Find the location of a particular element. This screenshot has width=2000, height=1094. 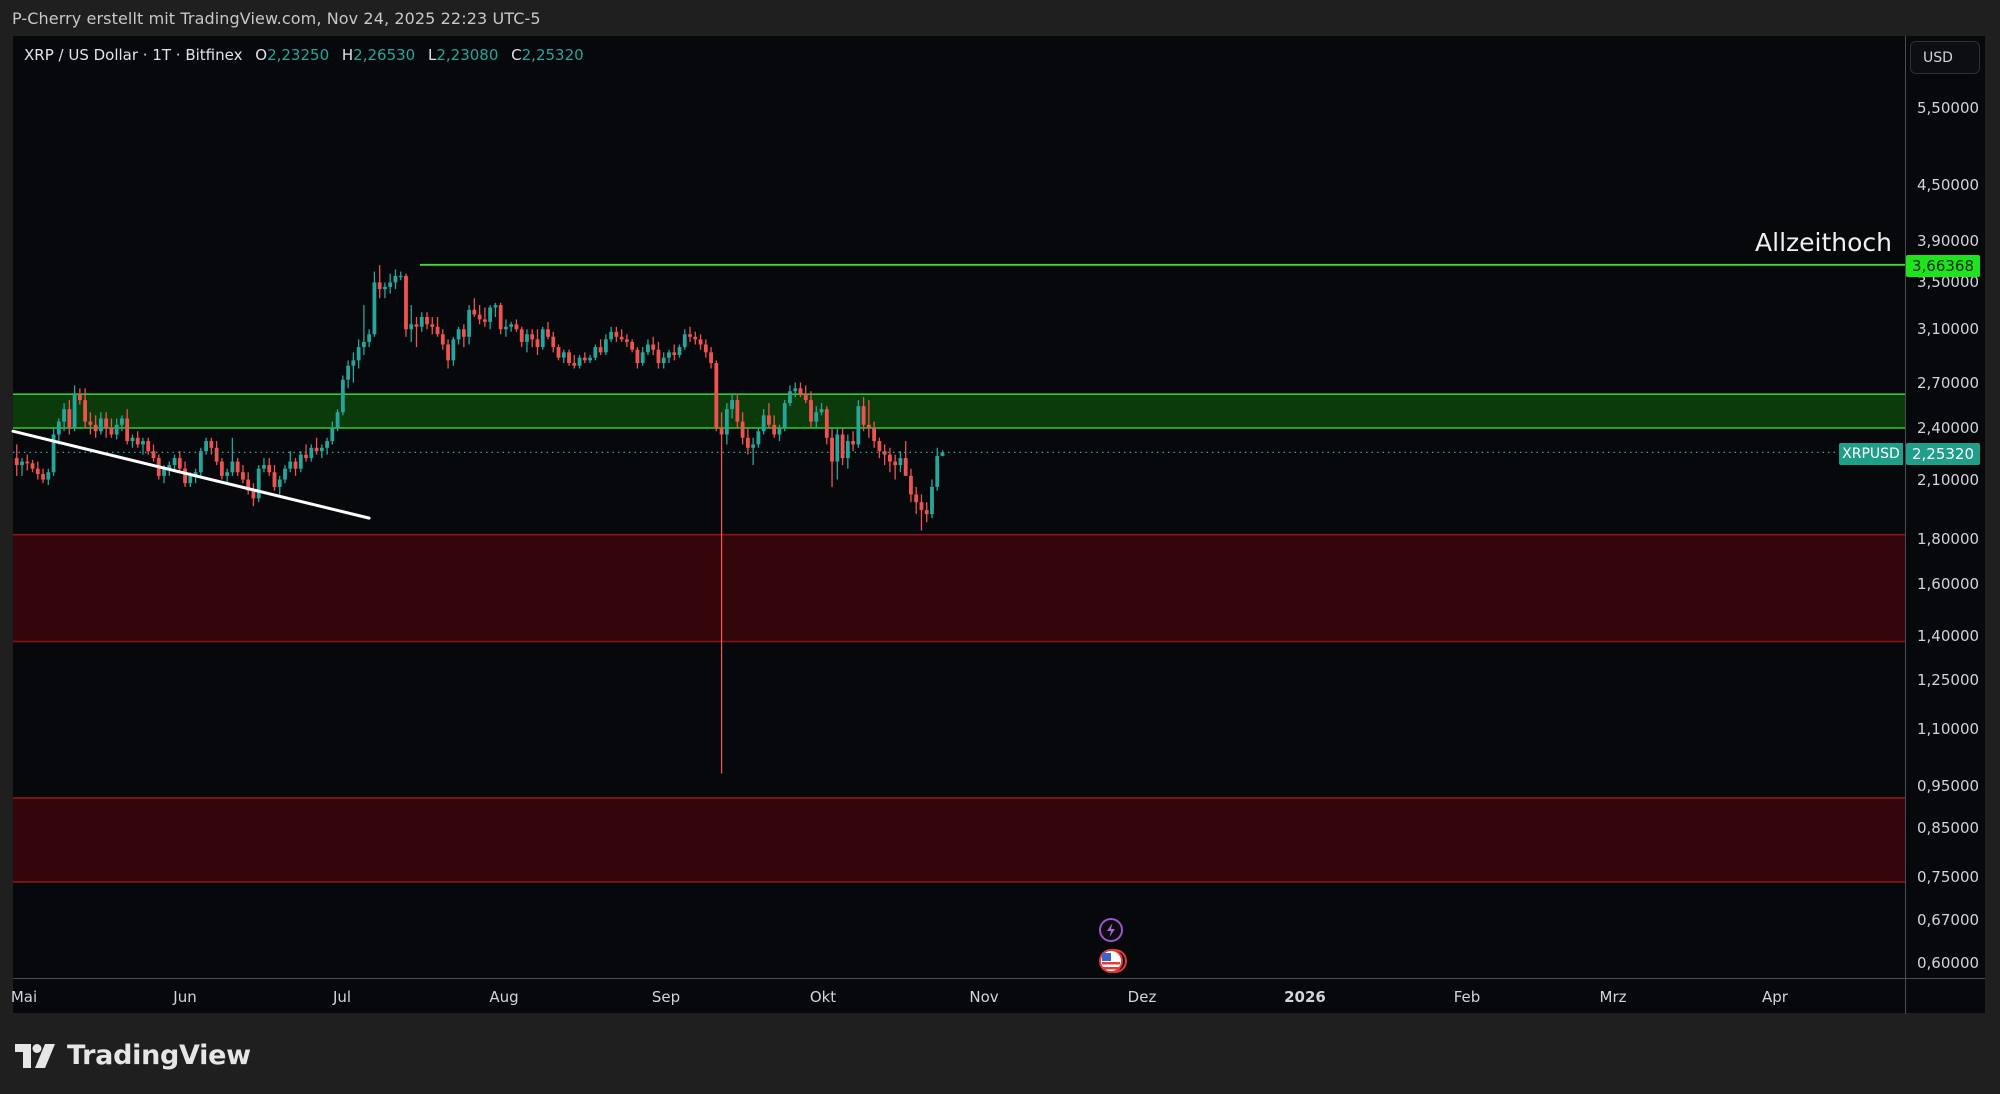

price-tick-label: 3,10000 is located at coordinates (1948, 329).